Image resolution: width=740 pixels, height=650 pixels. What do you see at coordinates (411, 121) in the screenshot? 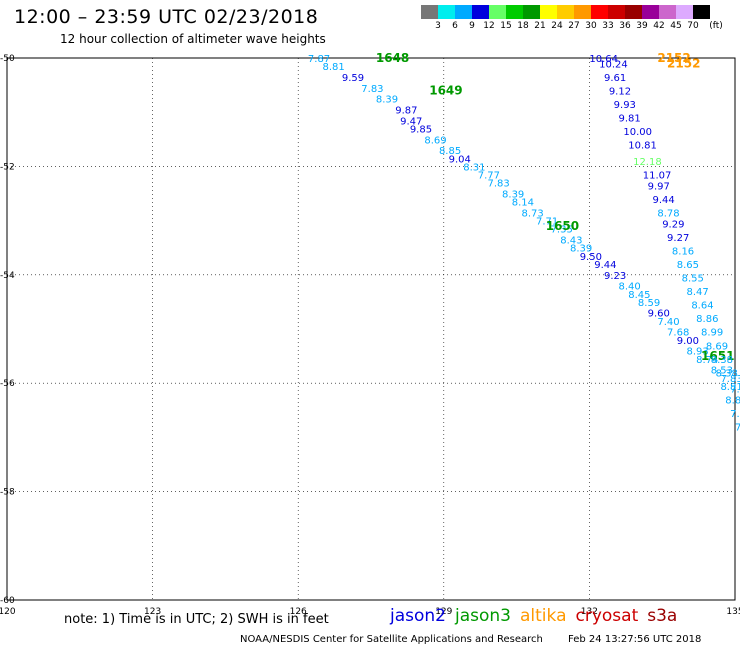
I see `data-point-label: 9.47` at bounding box center [411, 121].